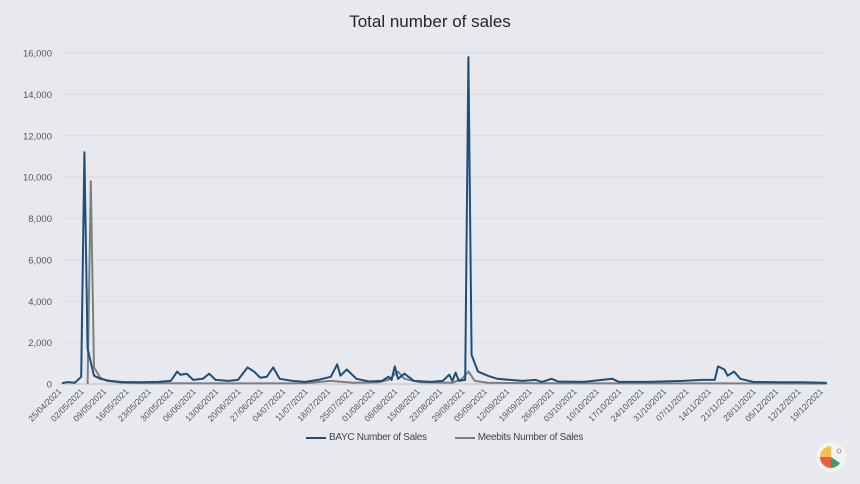  I want to click on legend-label-meebits: Meebits Number of Sales, so click(530, 437).